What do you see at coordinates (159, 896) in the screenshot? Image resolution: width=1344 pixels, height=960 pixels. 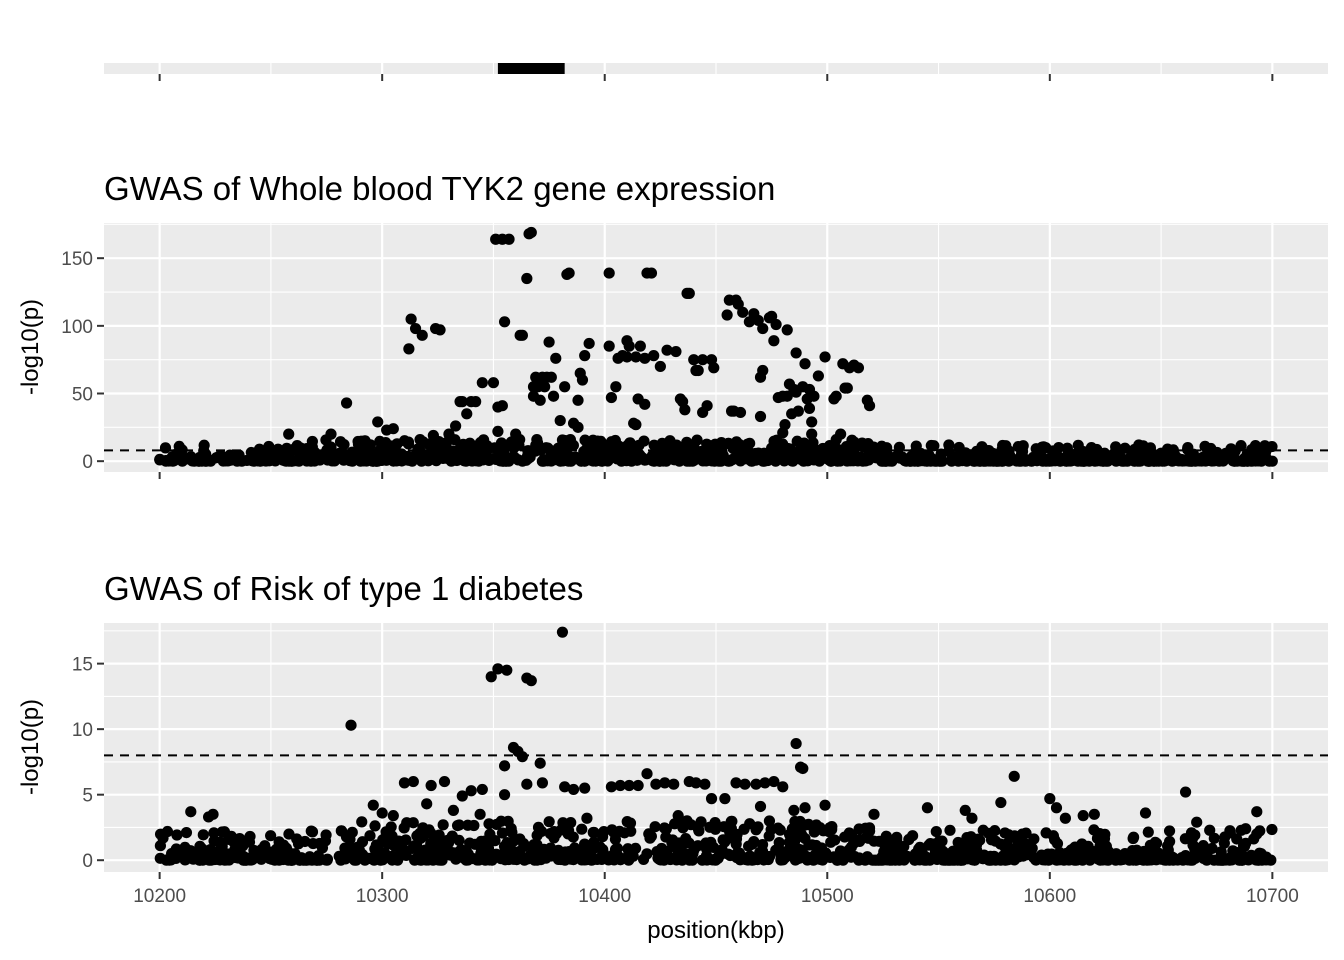 I see `x-tick-label: 10200` at bounding box center [159, 896].